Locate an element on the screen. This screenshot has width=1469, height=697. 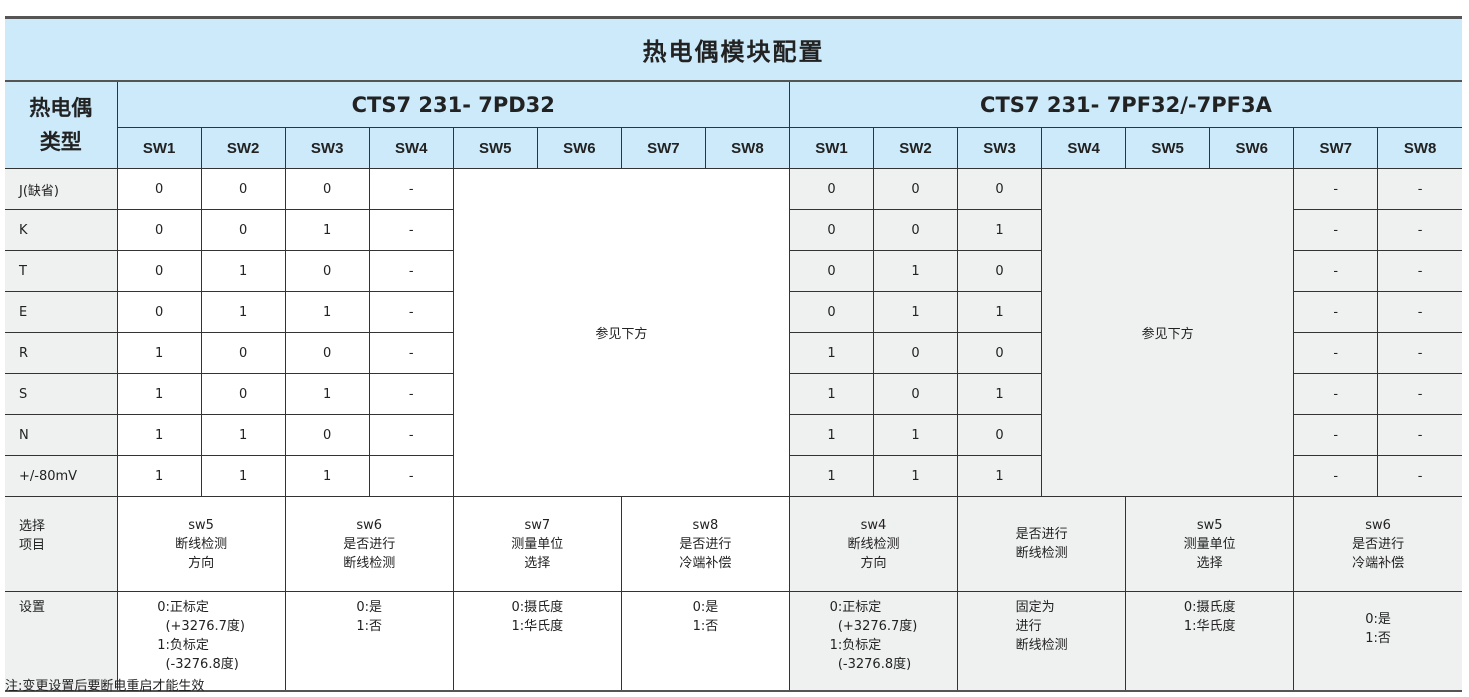
setting-item: 固定为 进行 断线检测 is located at coordinates (1042, 641).